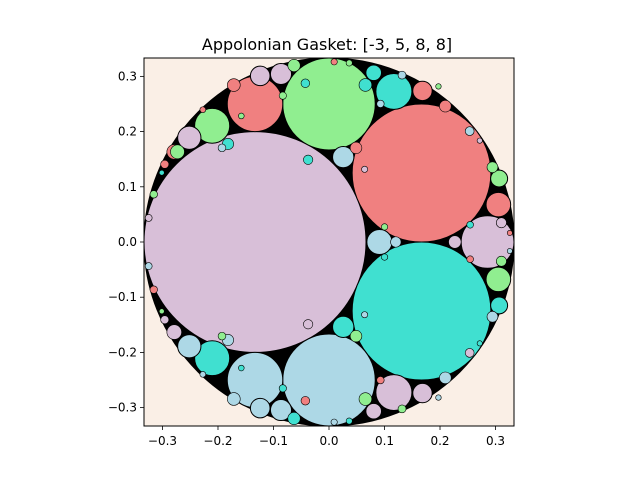  I want to click on x-tick-label: −0.3, so click(162, 441).